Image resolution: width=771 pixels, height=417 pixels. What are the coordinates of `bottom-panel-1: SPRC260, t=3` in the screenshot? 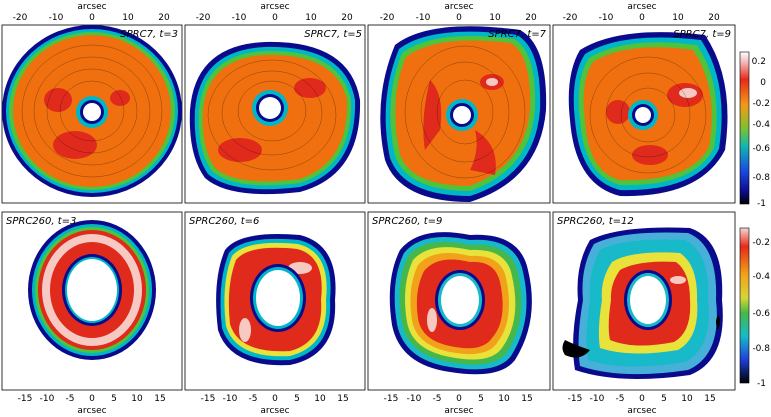 It's located at (92, 301).